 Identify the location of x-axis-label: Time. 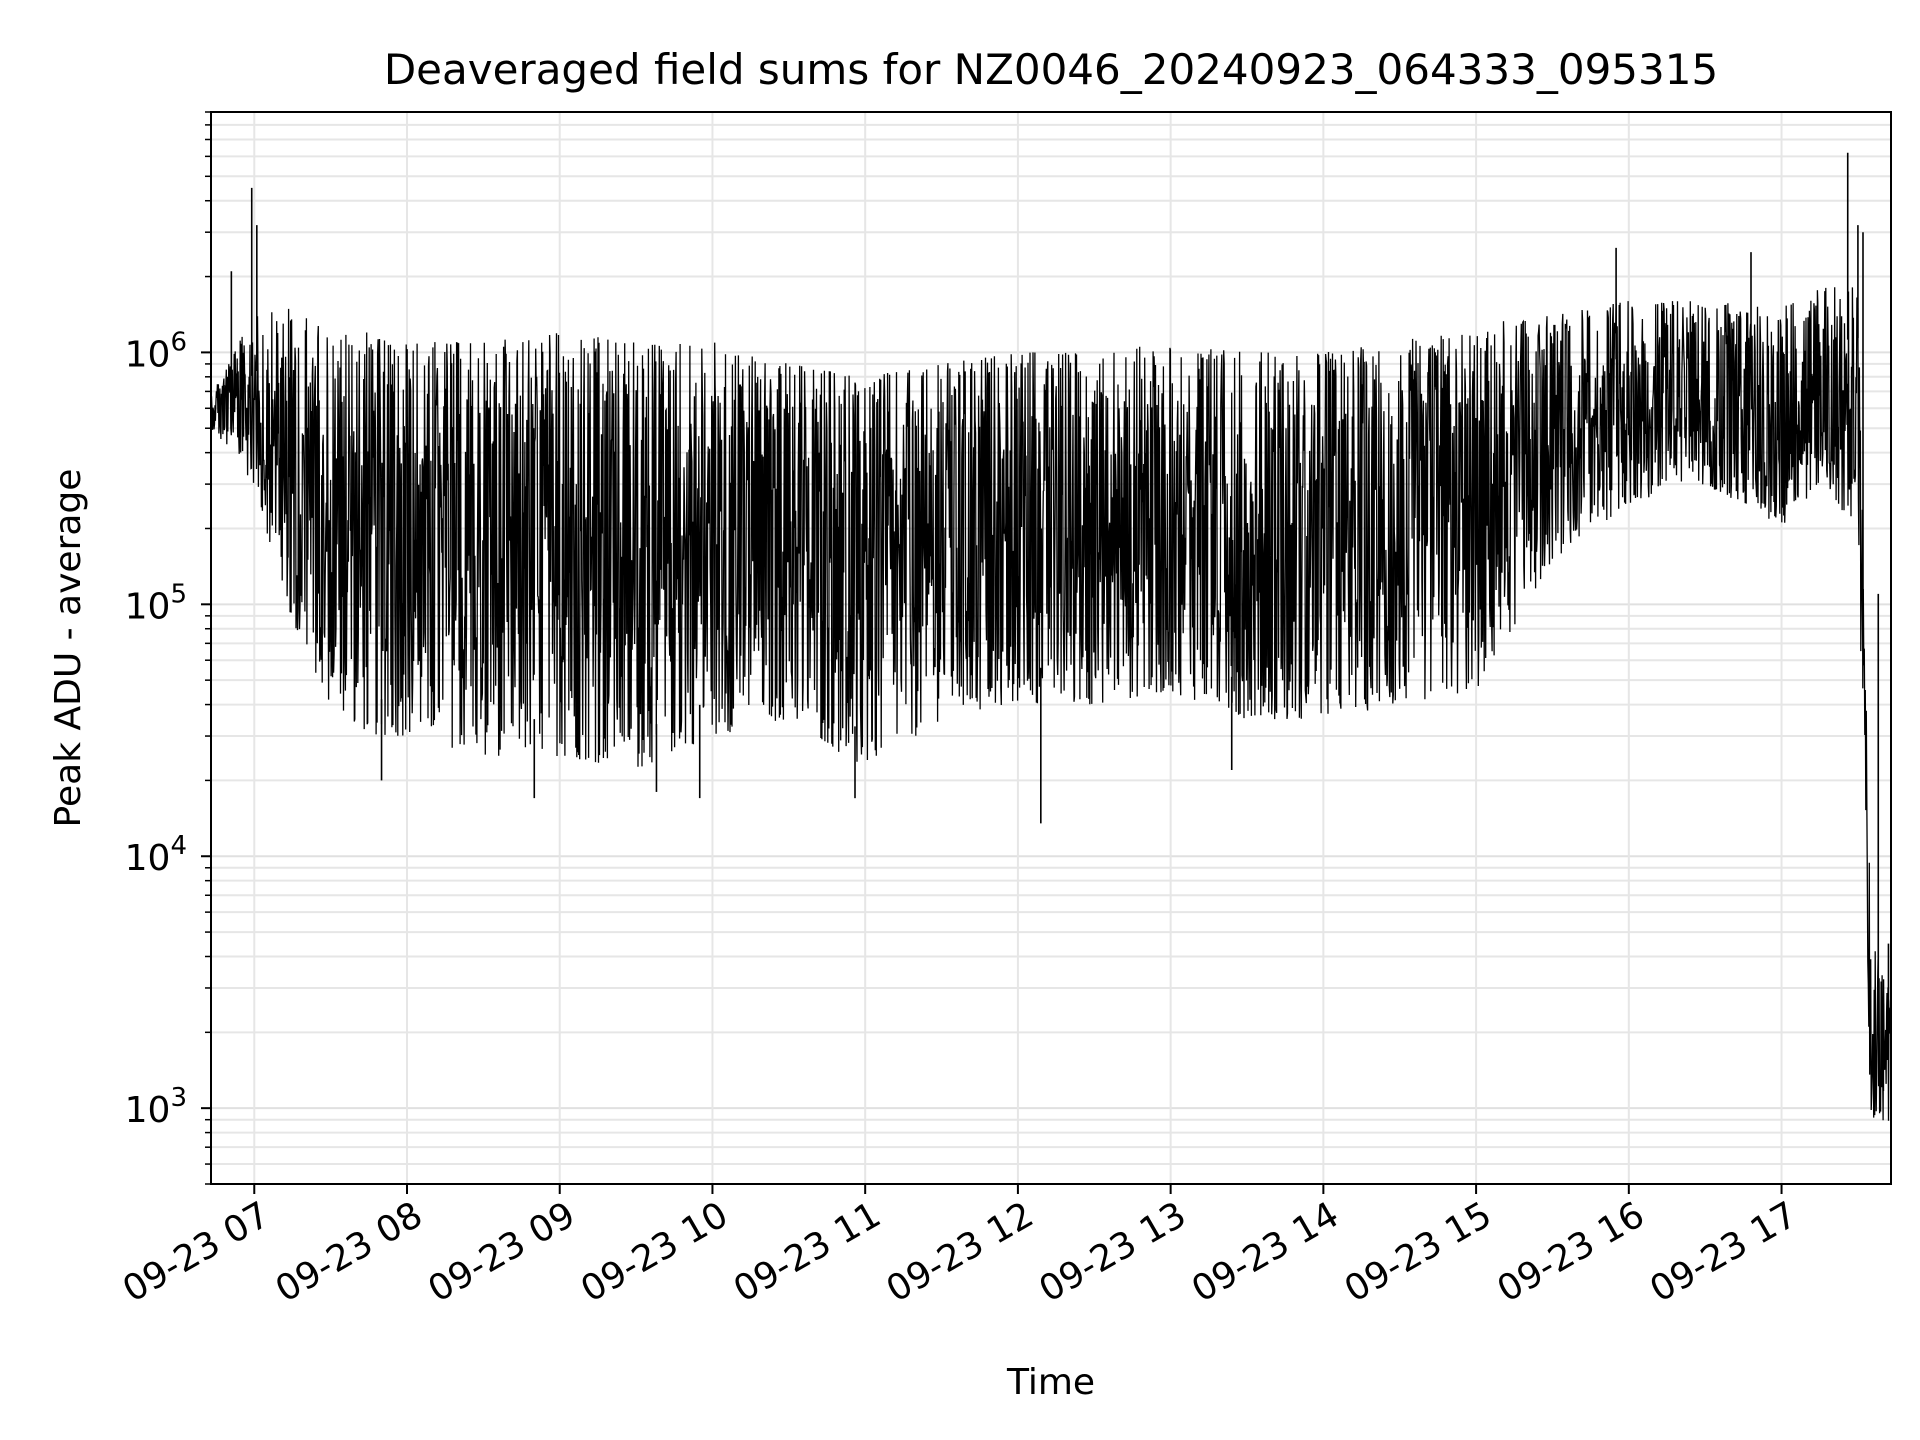
(1050, 1382).